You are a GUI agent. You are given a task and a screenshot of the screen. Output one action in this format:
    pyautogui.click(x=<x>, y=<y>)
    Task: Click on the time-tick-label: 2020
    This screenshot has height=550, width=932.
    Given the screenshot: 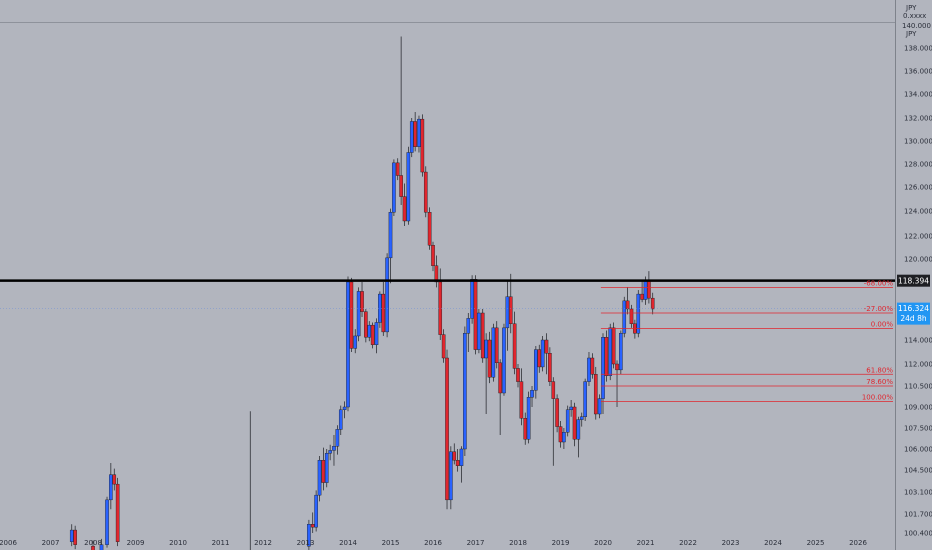 What is the action you would take?
    pyautogui.click(x=603, y=543)
    